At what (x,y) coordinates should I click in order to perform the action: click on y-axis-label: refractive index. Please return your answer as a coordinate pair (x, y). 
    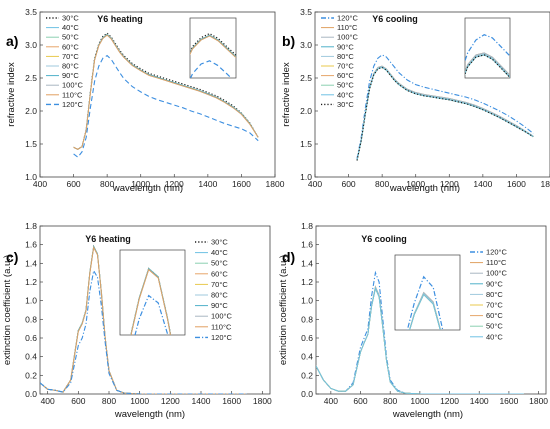
    Looking at the image, I should click on (286, 94).